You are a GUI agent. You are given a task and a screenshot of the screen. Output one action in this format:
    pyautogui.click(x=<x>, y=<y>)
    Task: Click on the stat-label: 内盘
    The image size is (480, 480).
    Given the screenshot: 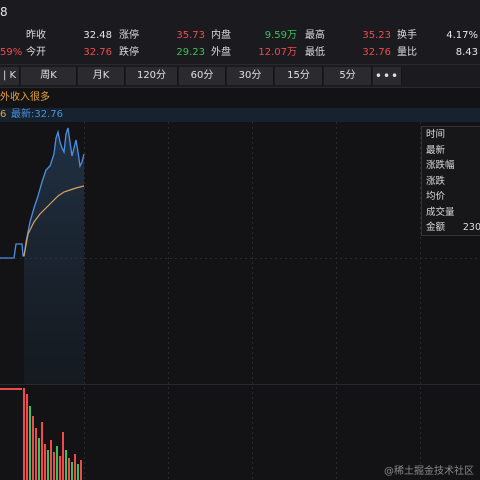 What is the action you would take?
    pyautogui.click(x=221, y=35)
    